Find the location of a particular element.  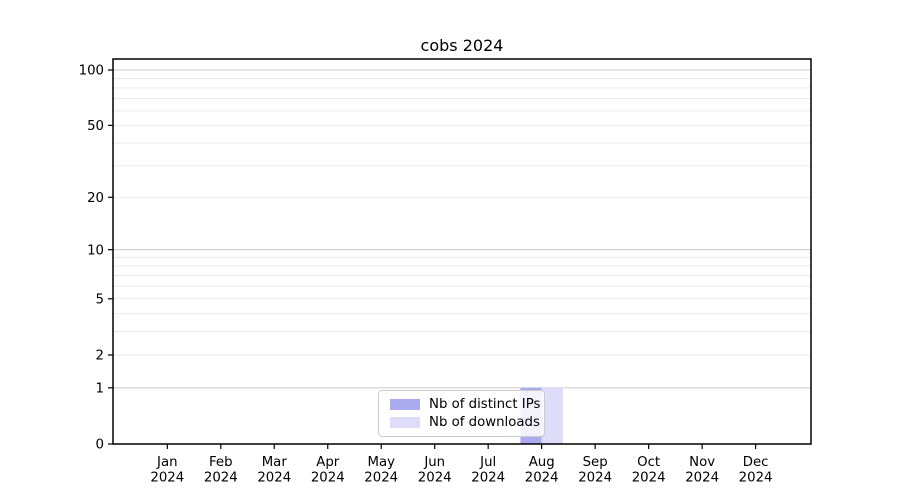

y-tick-label: 1 is located at coordinates (100, 388).